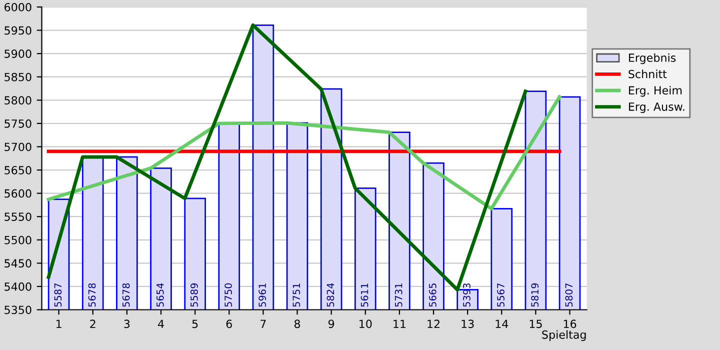 The height and width of the screenshot is (350, 720). I want to click on data-label: 5665, so click(432, 295).